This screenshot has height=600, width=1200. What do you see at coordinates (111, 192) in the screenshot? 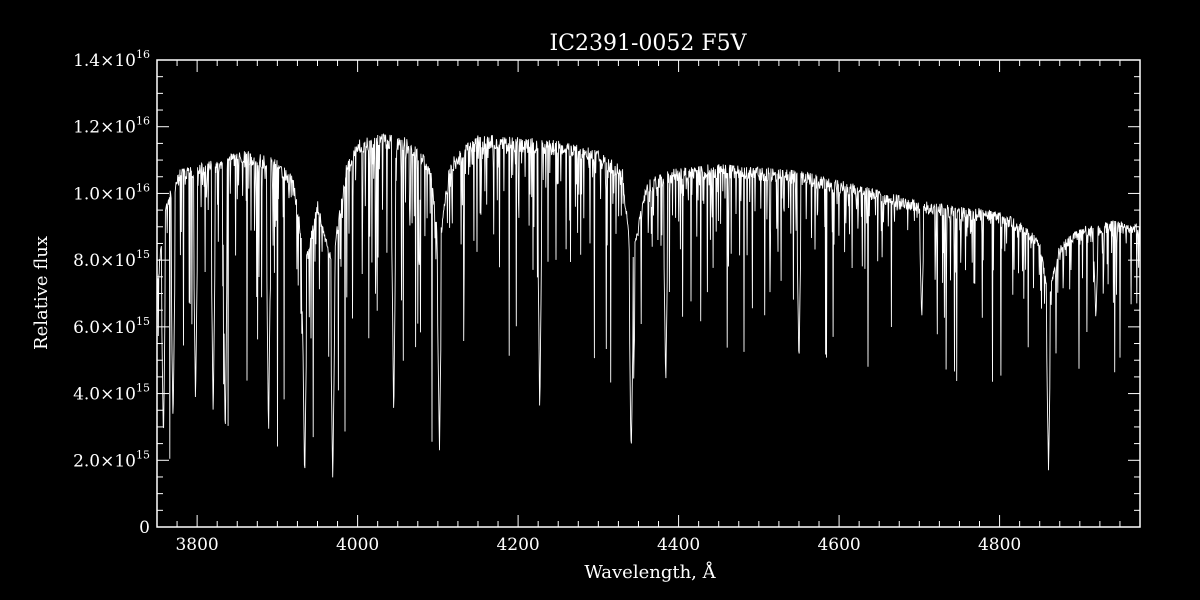
I see `y-tick-label: 1.0×10¹⁶` at bounding box center [111, 192].